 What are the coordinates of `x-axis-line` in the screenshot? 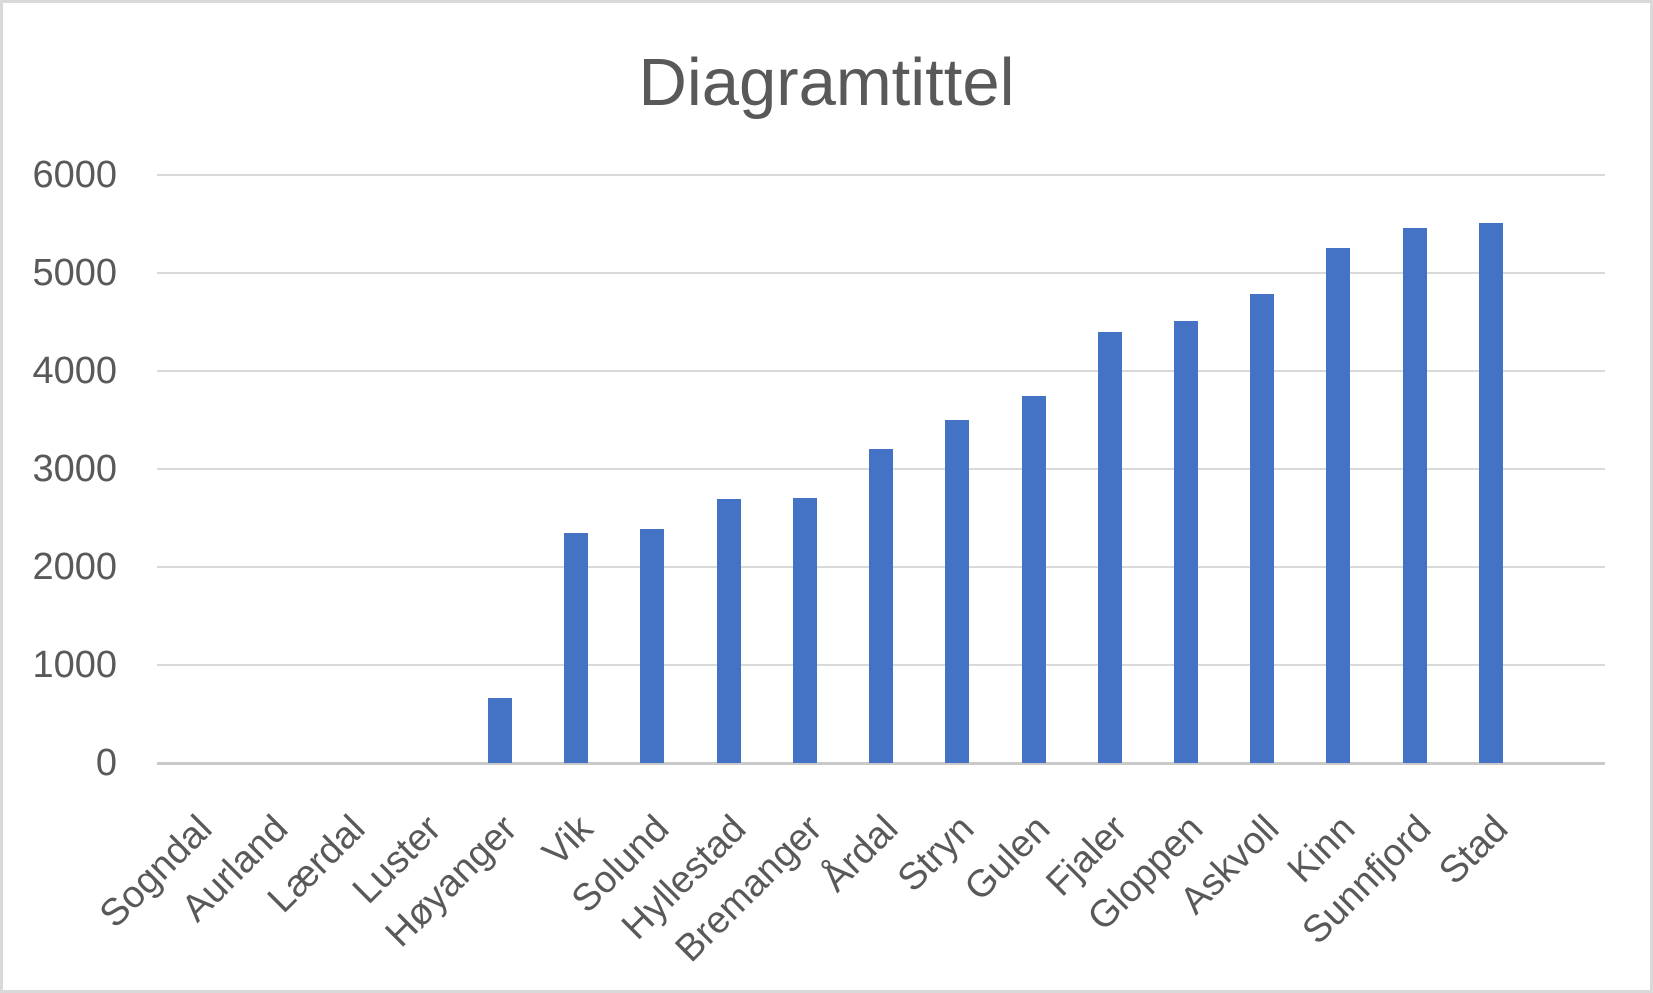 It's located at (881, 763).